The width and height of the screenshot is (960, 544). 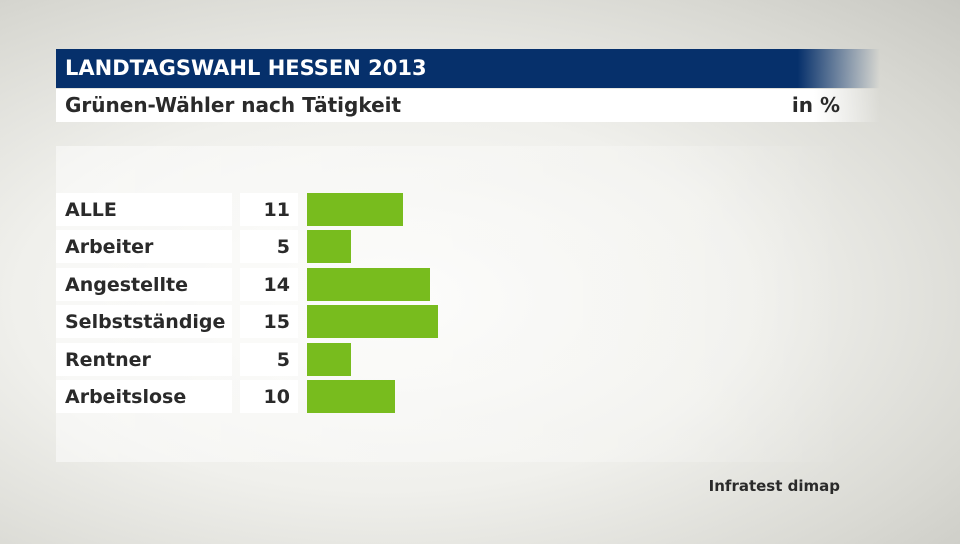 I want to click on value-label: 10, so click(x=269, y=396).